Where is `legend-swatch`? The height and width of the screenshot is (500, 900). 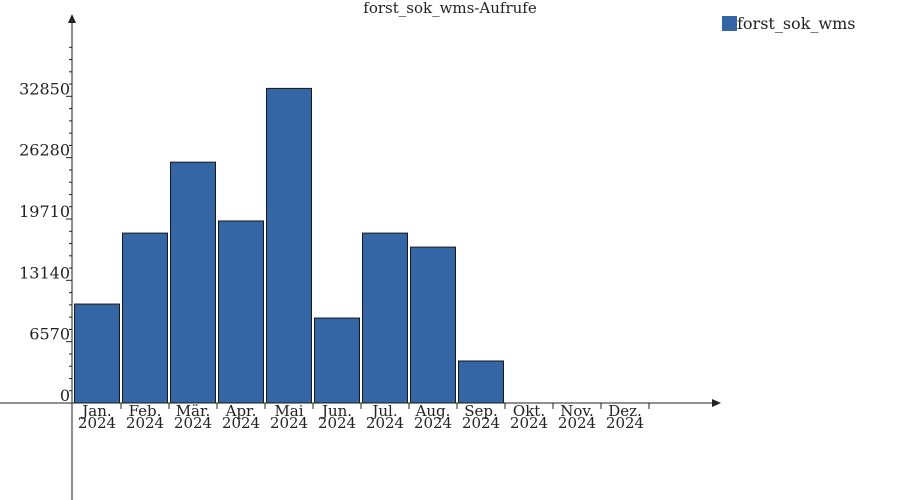
legend-swatch is located at coordinates (729, 23).